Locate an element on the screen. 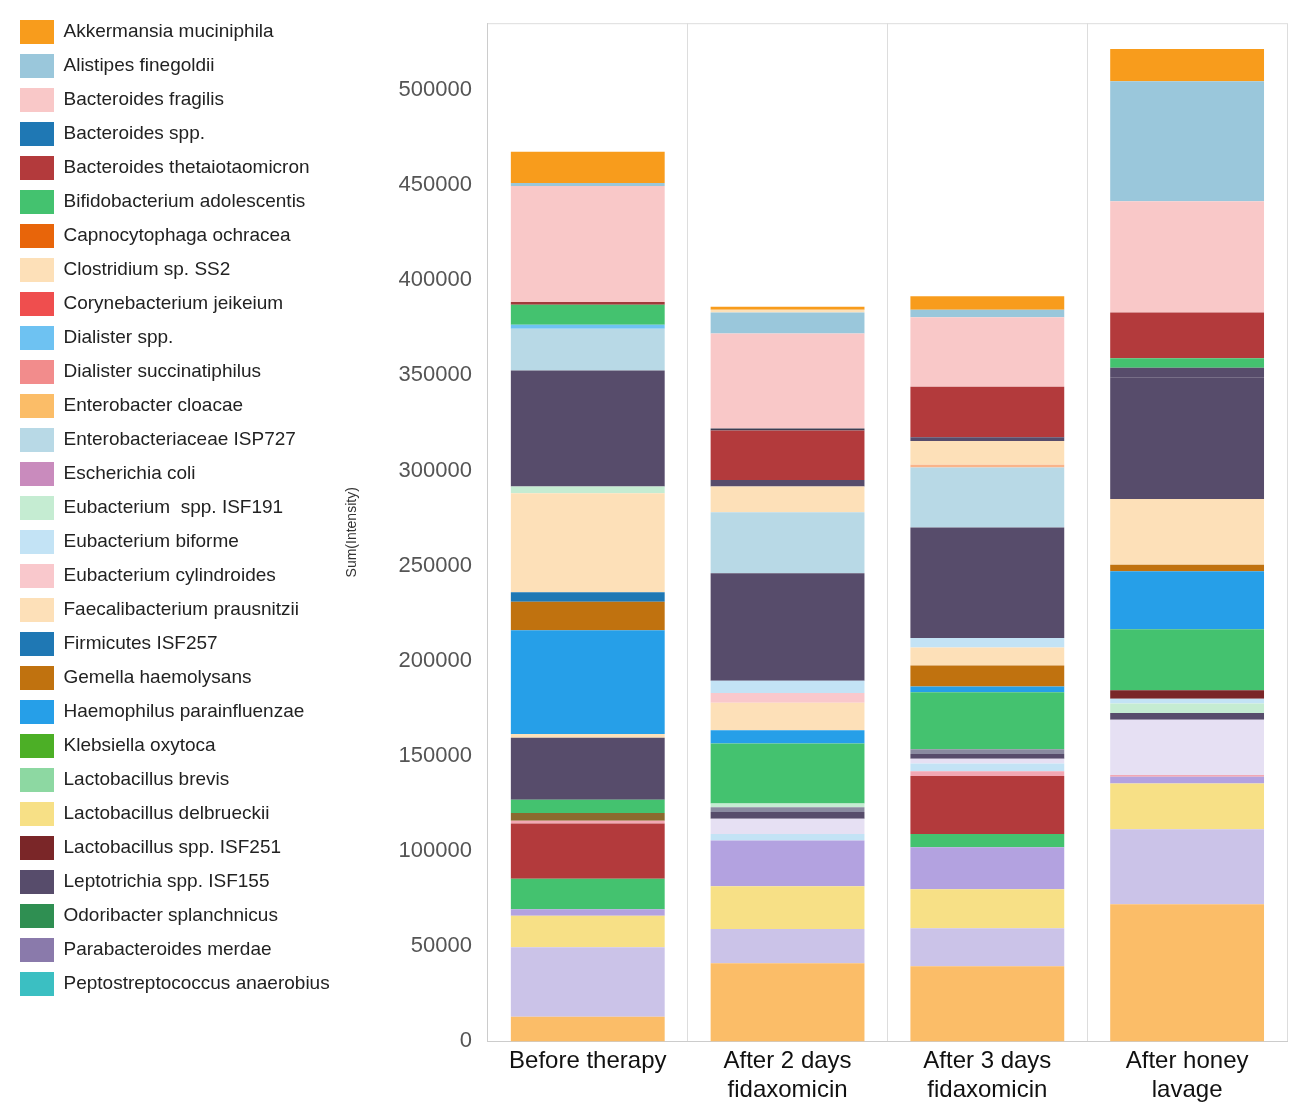 The width and height of the screenshot is (1289, 1111). x-tick-label: After 3 days fidaxomicin is located at coordinates (987, 1074).